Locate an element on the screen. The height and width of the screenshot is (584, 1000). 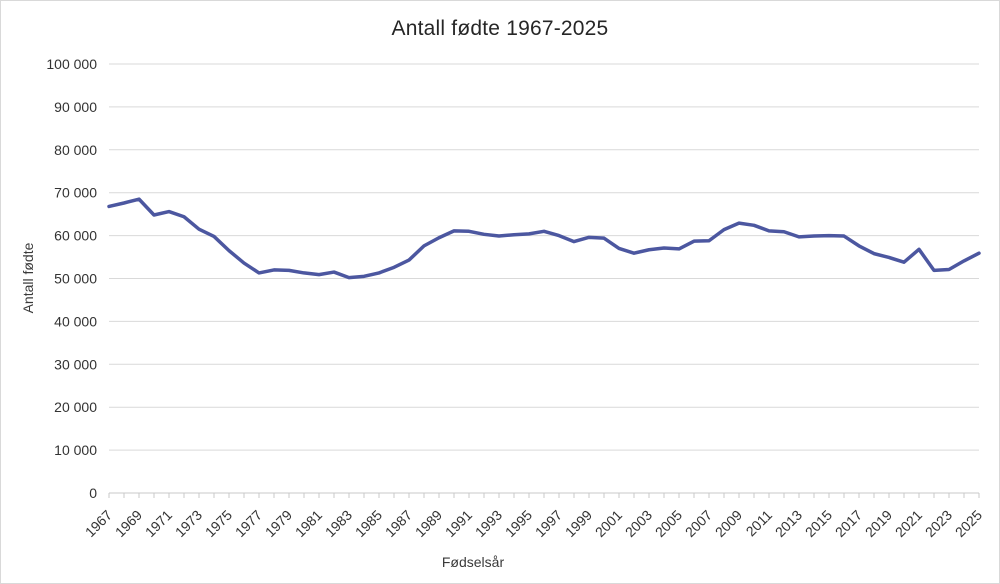
x-tick-label: 2009 is located at coordinates (728, 523).